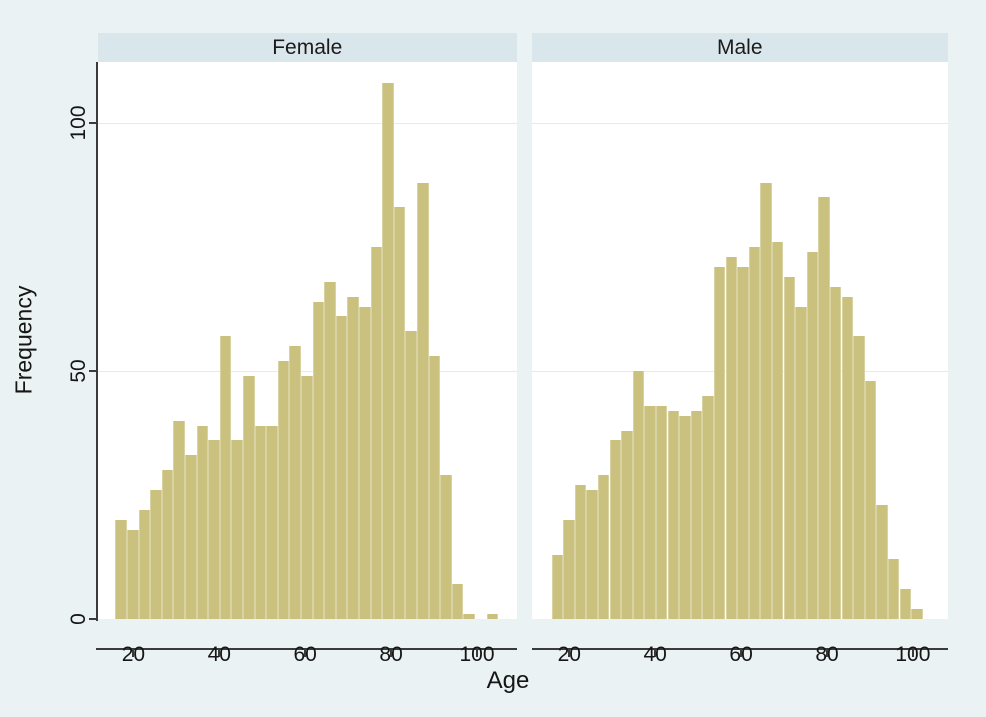 This screenshot has height=717, width=986. What do you see at coordinates (78, 619) in the screenshot?
I see `y-tick-label-0: 0` at bounding box center [78, 619].